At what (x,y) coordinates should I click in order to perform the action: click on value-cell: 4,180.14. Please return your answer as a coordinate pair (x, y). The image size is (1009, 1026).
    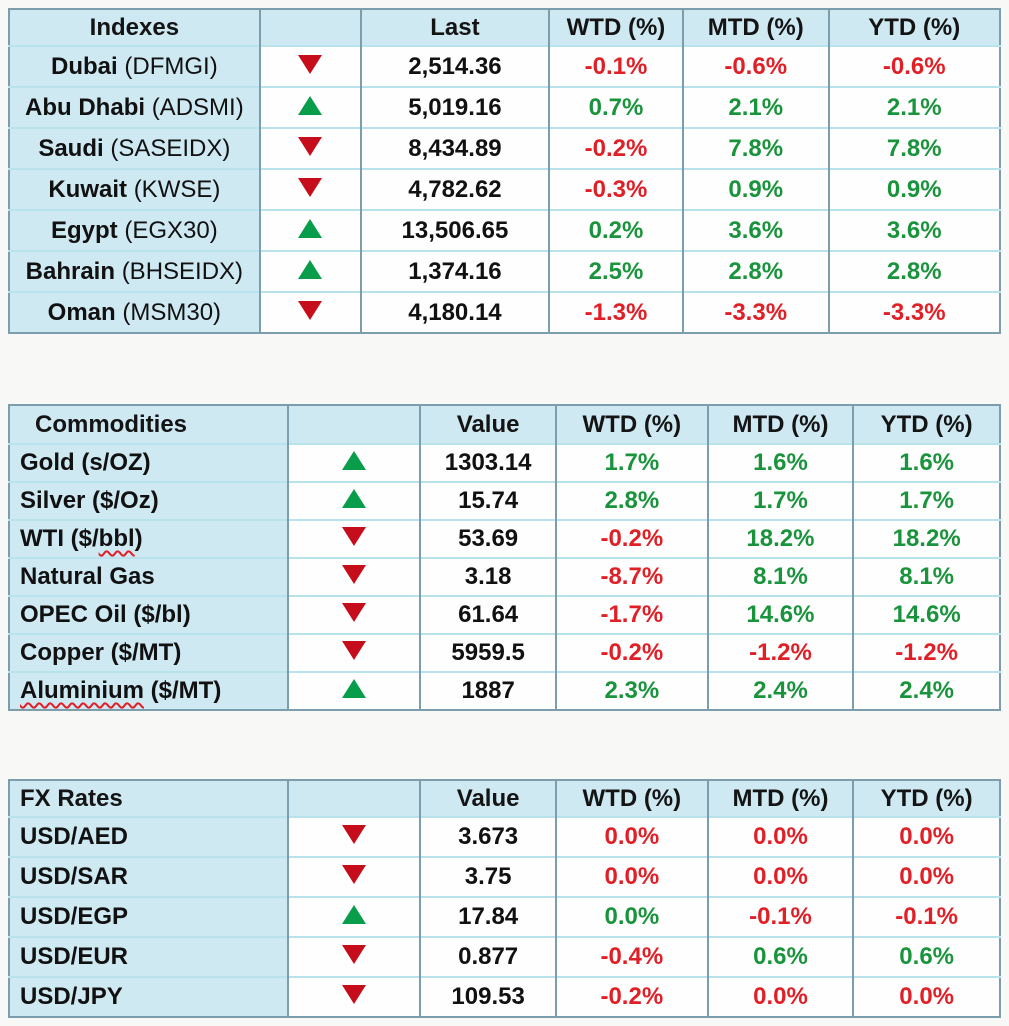
    Looking at the image, I should click on (454, 312).